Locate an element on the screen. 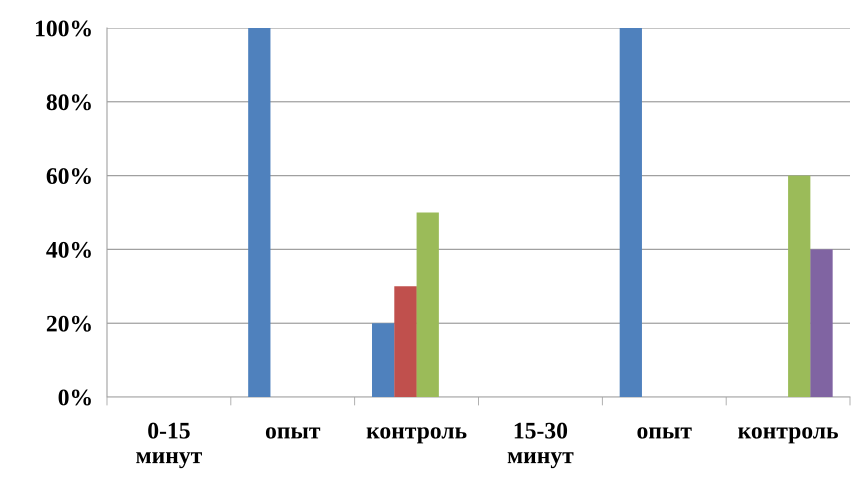  x-tick-label: 15-30 минут is located at coordinates (541, 445).